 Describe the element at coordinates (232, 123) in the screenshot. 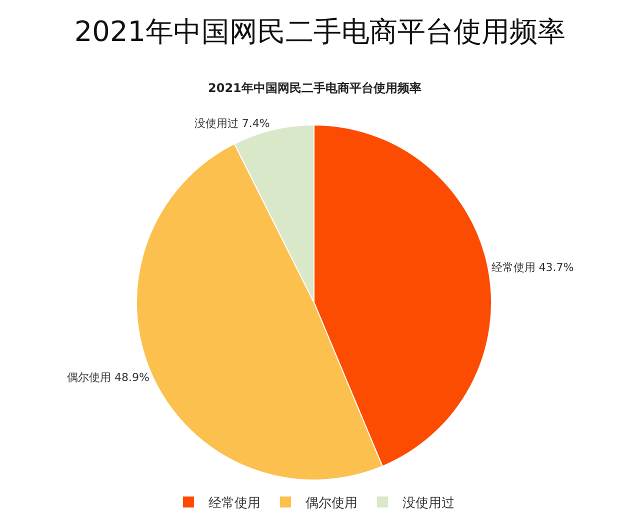

I see `category-label: 没使用过 7.4%` at that location.